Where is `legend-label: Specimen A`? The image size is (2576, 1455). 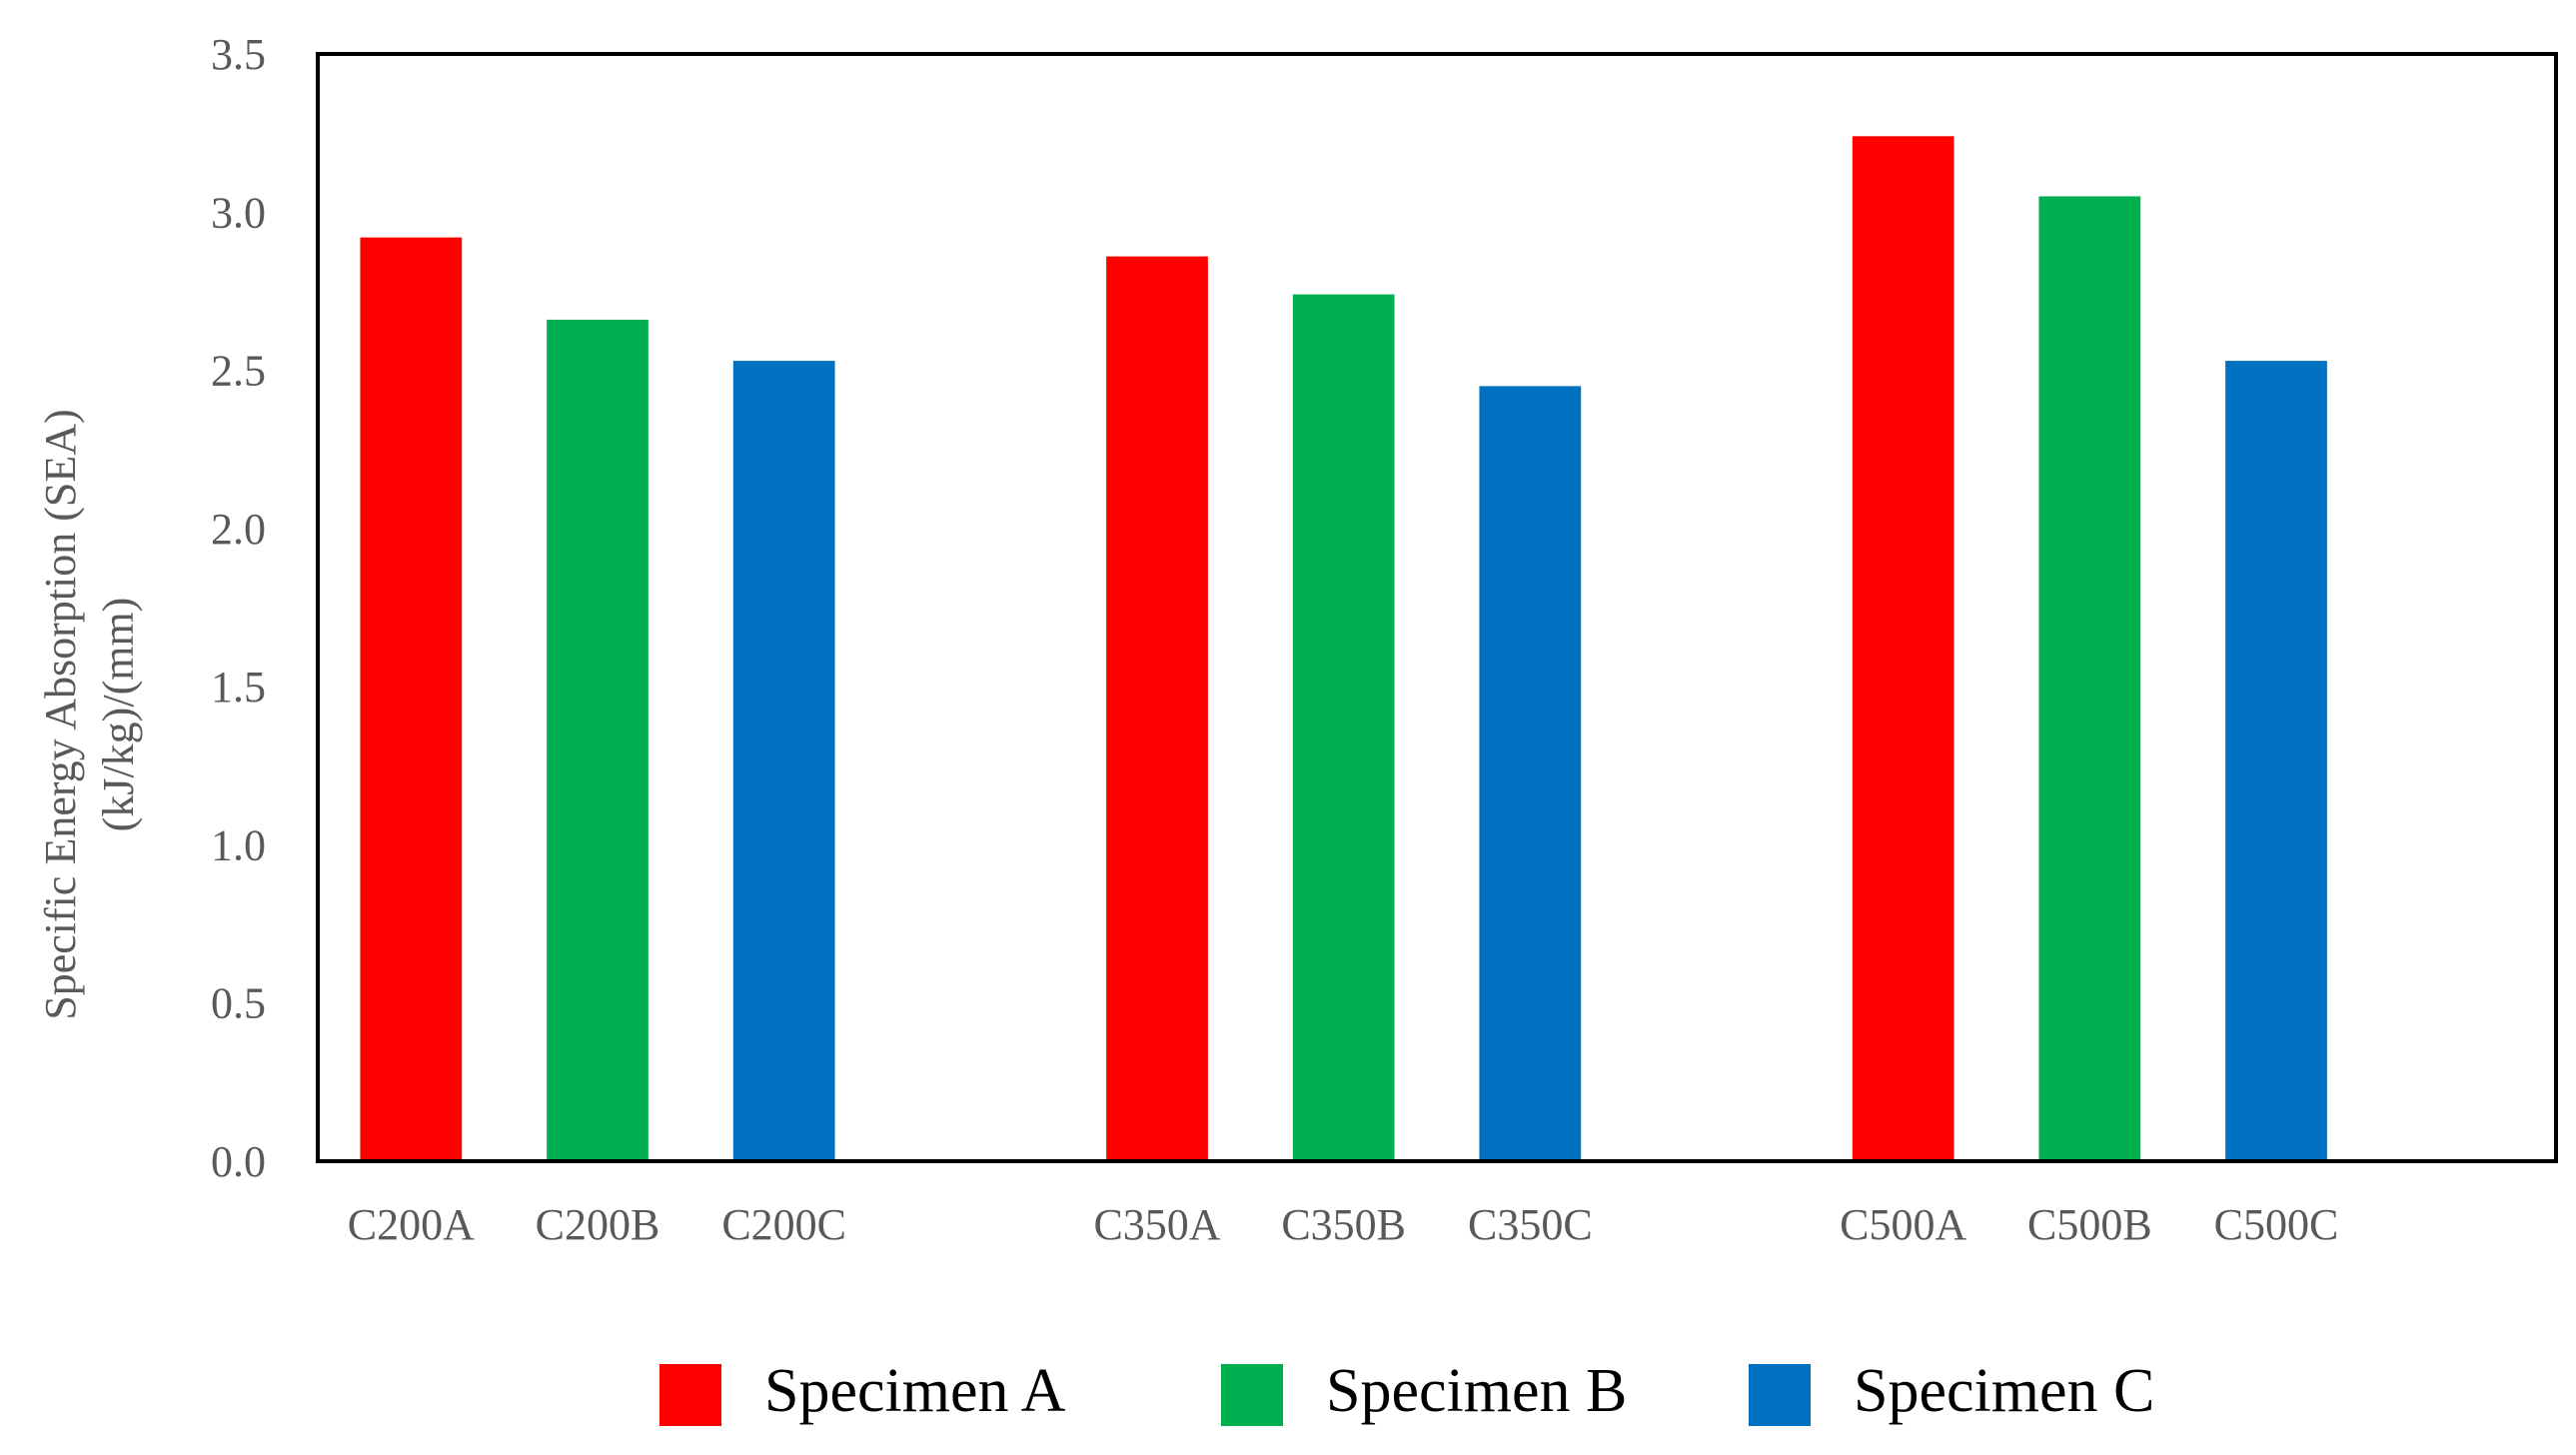
legend-label: Specimen A is located at coordinates (915, 1391).